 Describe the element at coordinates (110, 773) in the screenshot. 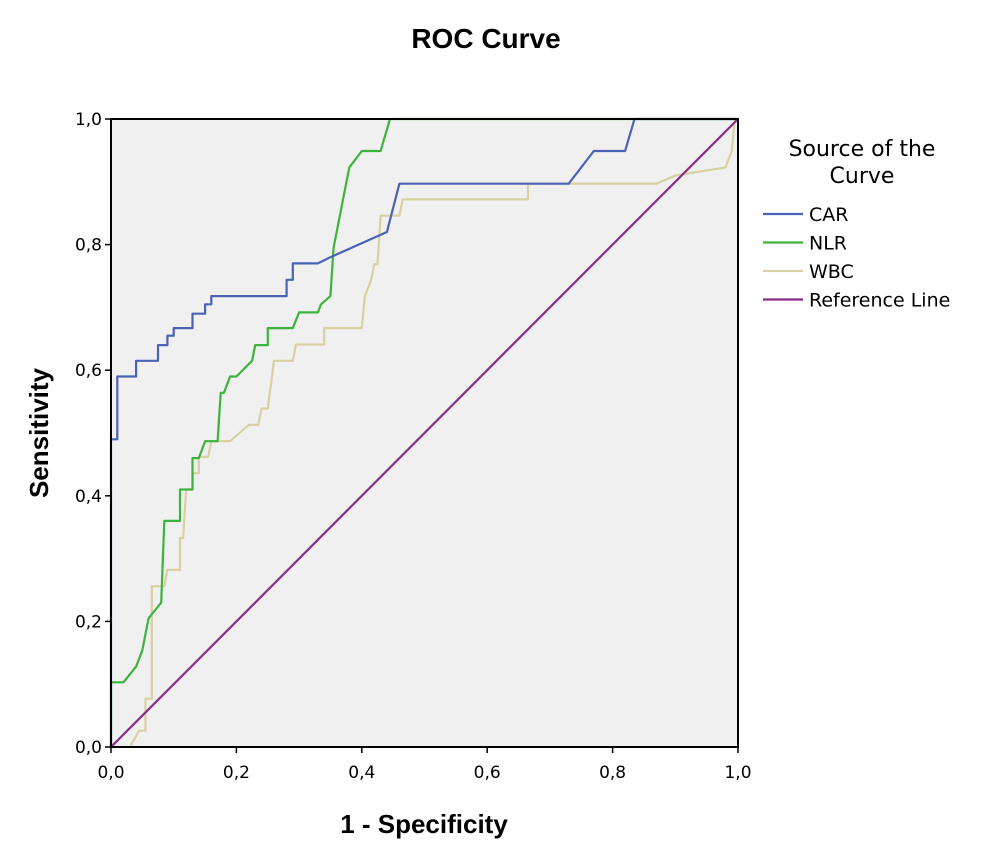

I see `x-tick-label: 0,0` at that location.